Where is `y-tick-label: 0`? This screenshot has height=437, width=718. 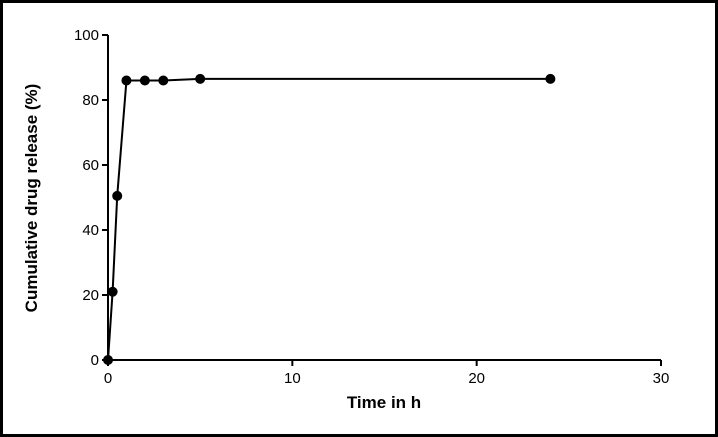 y-tick-label: 0 is located at coordinates (95, 360).